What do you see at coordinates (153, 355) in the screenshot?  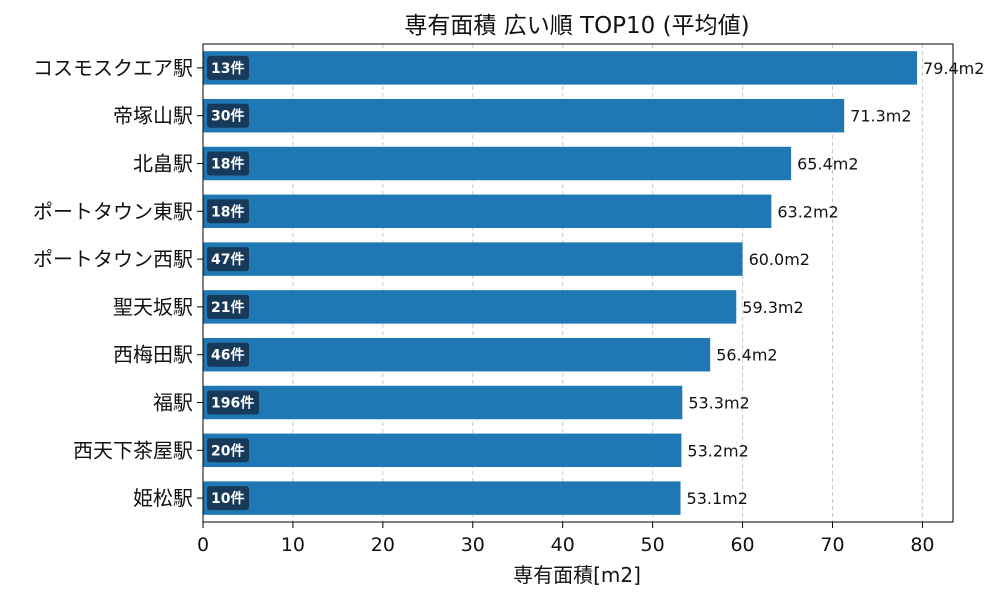 I see `y-tick-label: 西梅田駅` at bounding box center [153, 355].